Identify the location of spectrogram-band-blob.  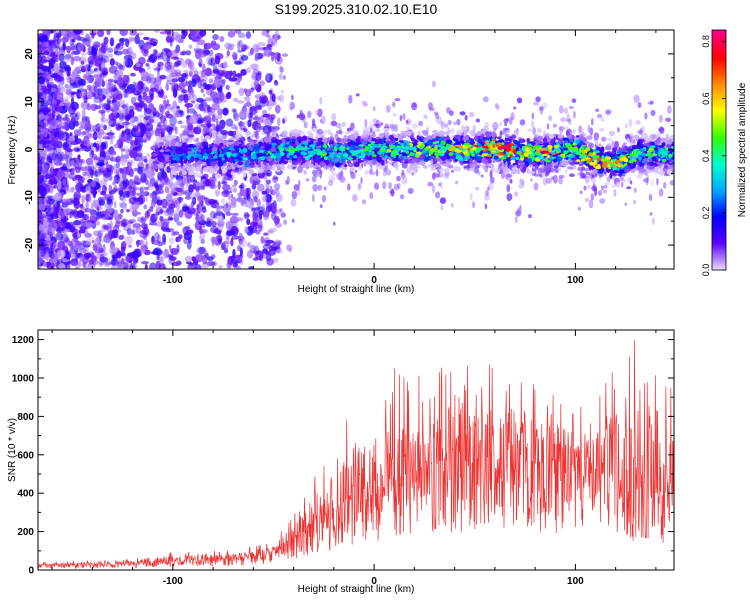
(607, 183).